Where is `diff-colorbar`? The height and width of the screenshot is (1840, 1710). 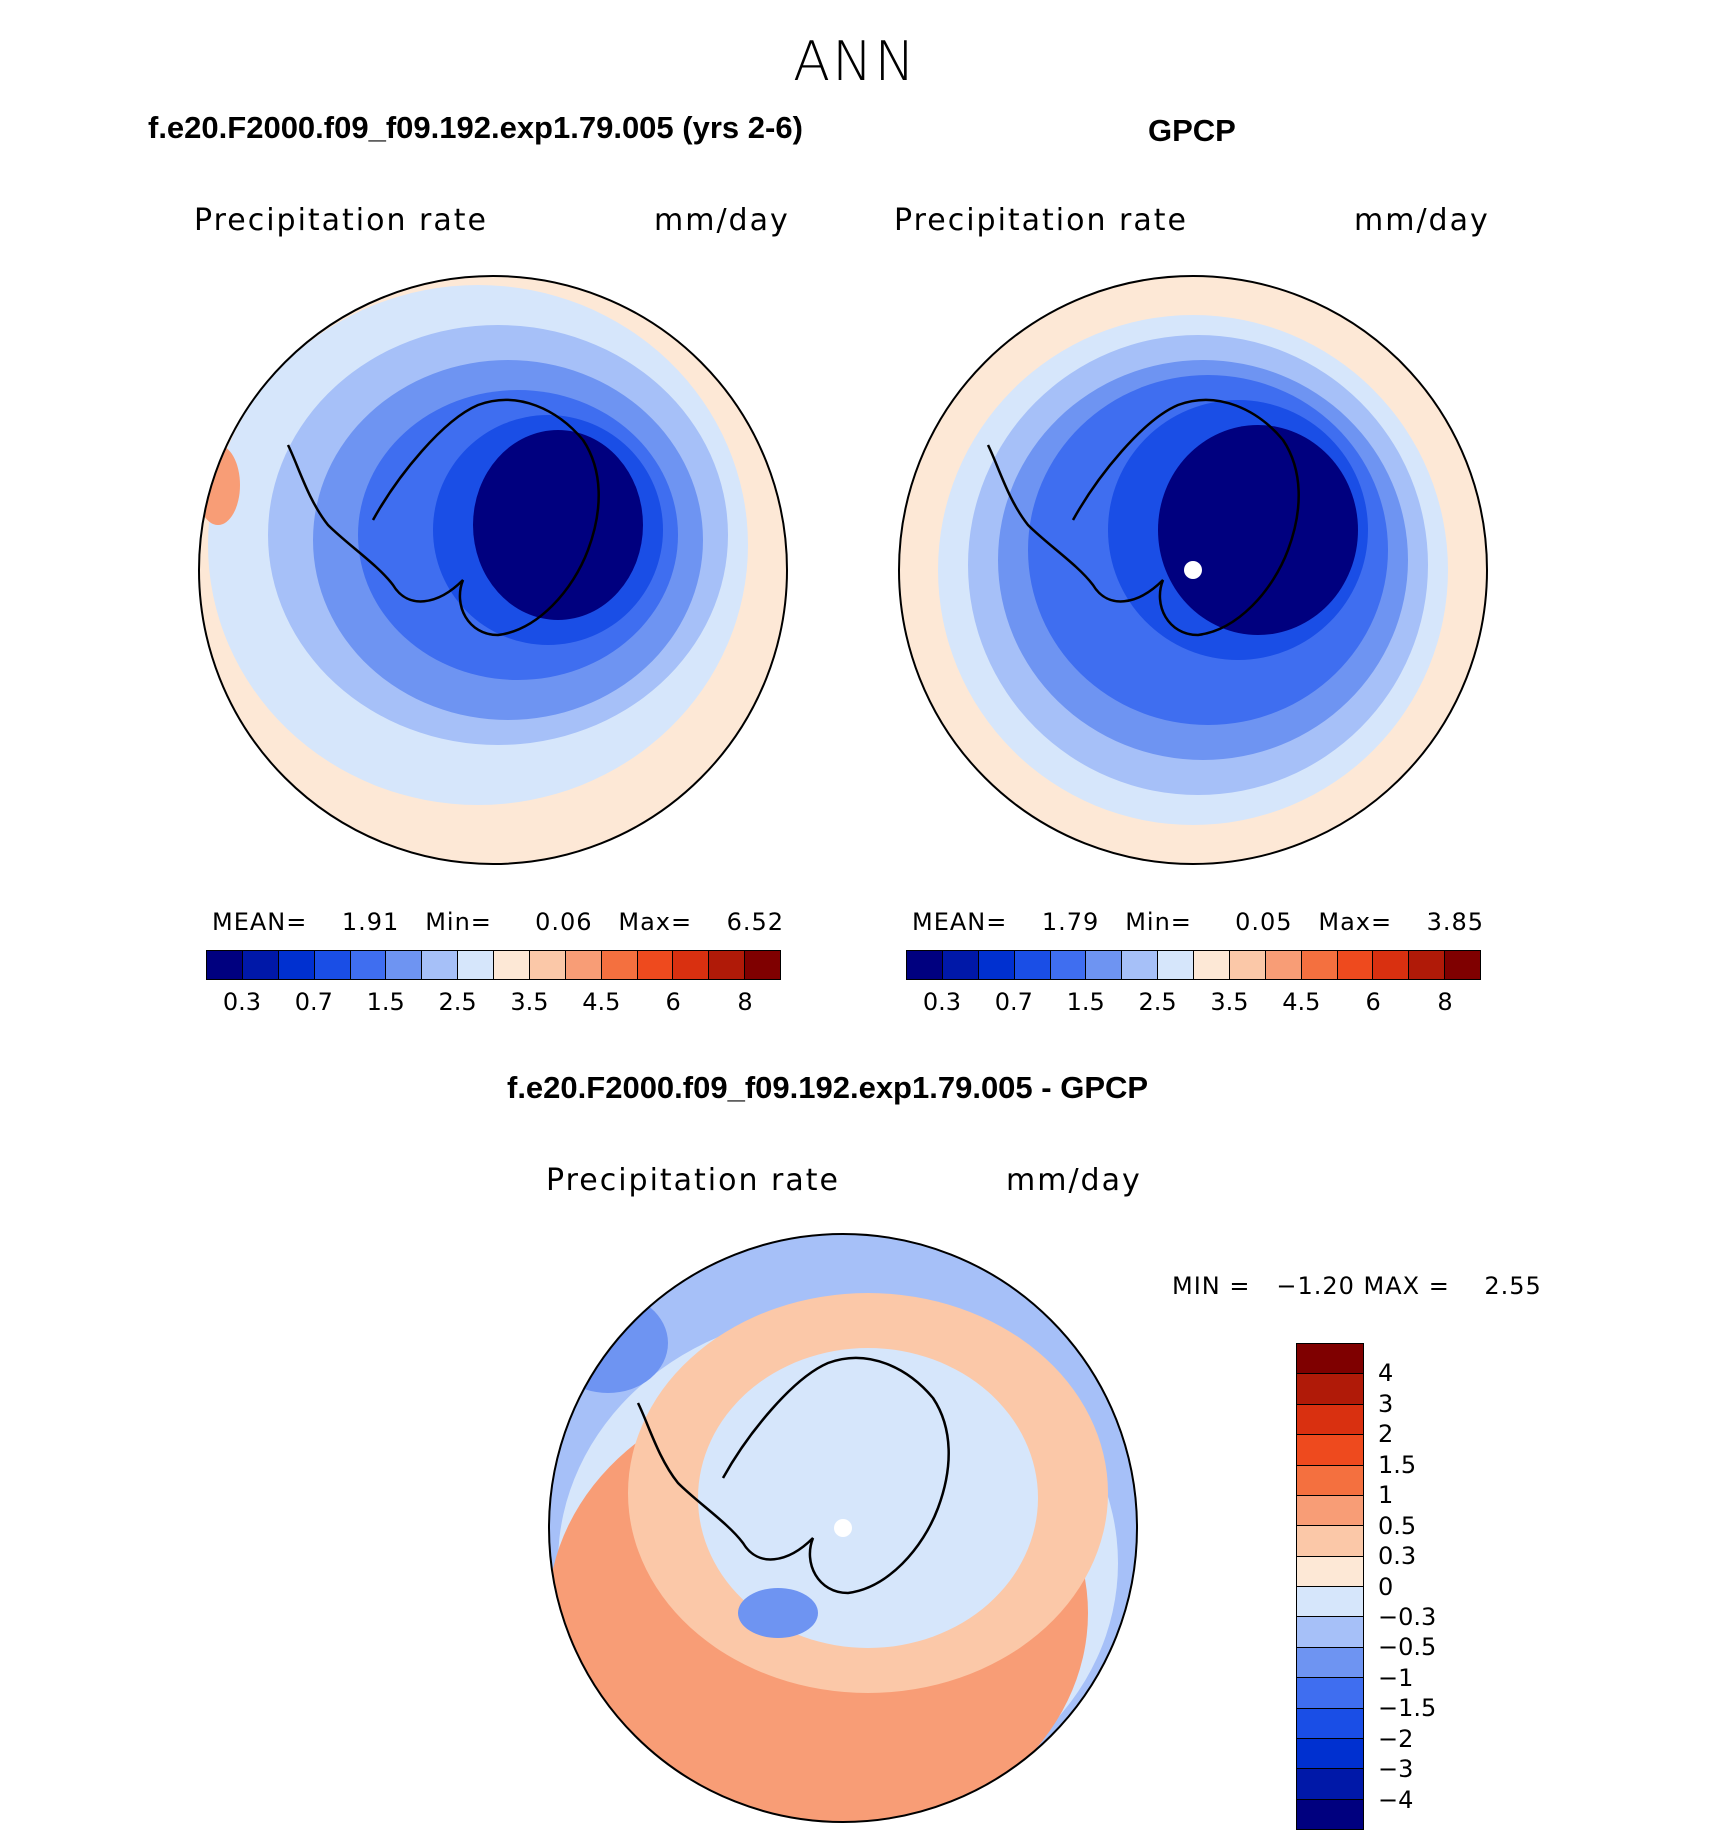 diff-colorbar is located at coordinates (1330, 1586).